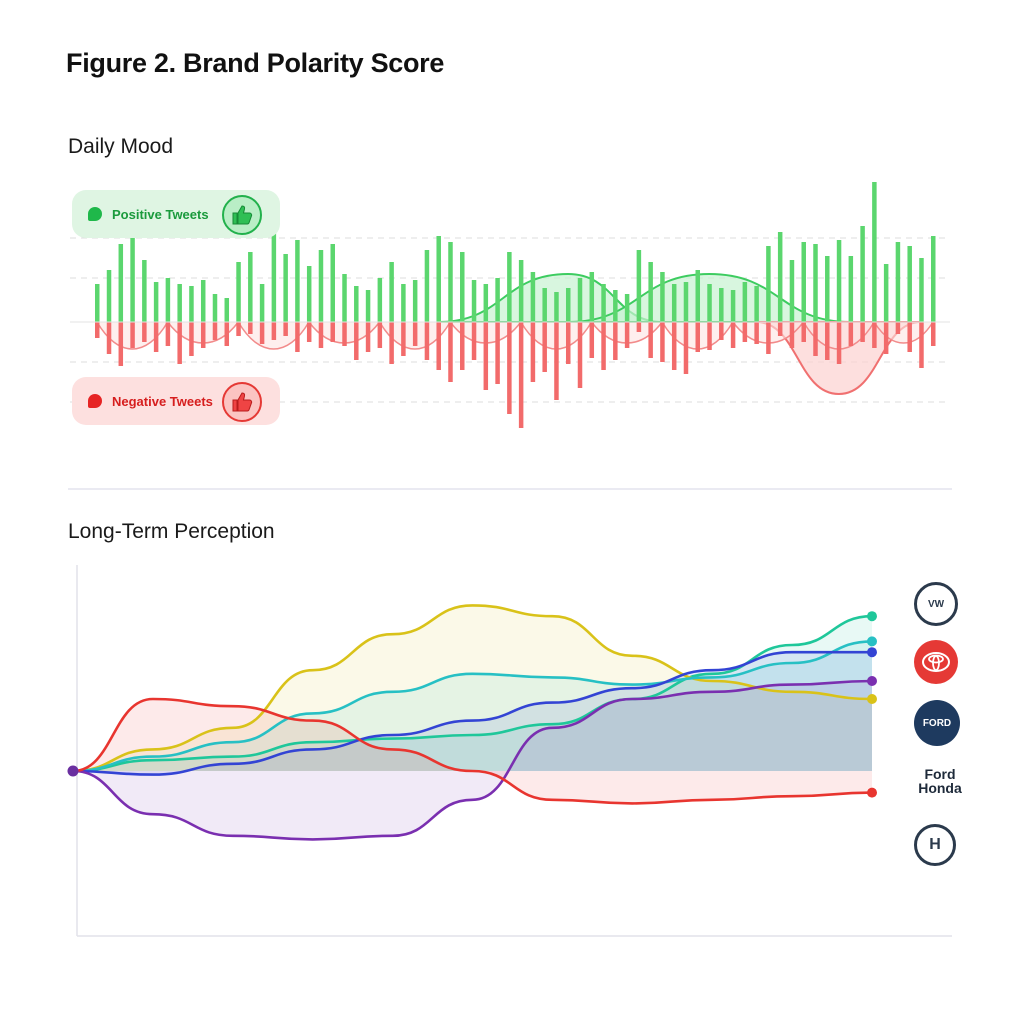  What do you see at coordinates (935, 845) in the screenshot?
I see `honda-logo-icon: H` at bounding box center [935, 845].